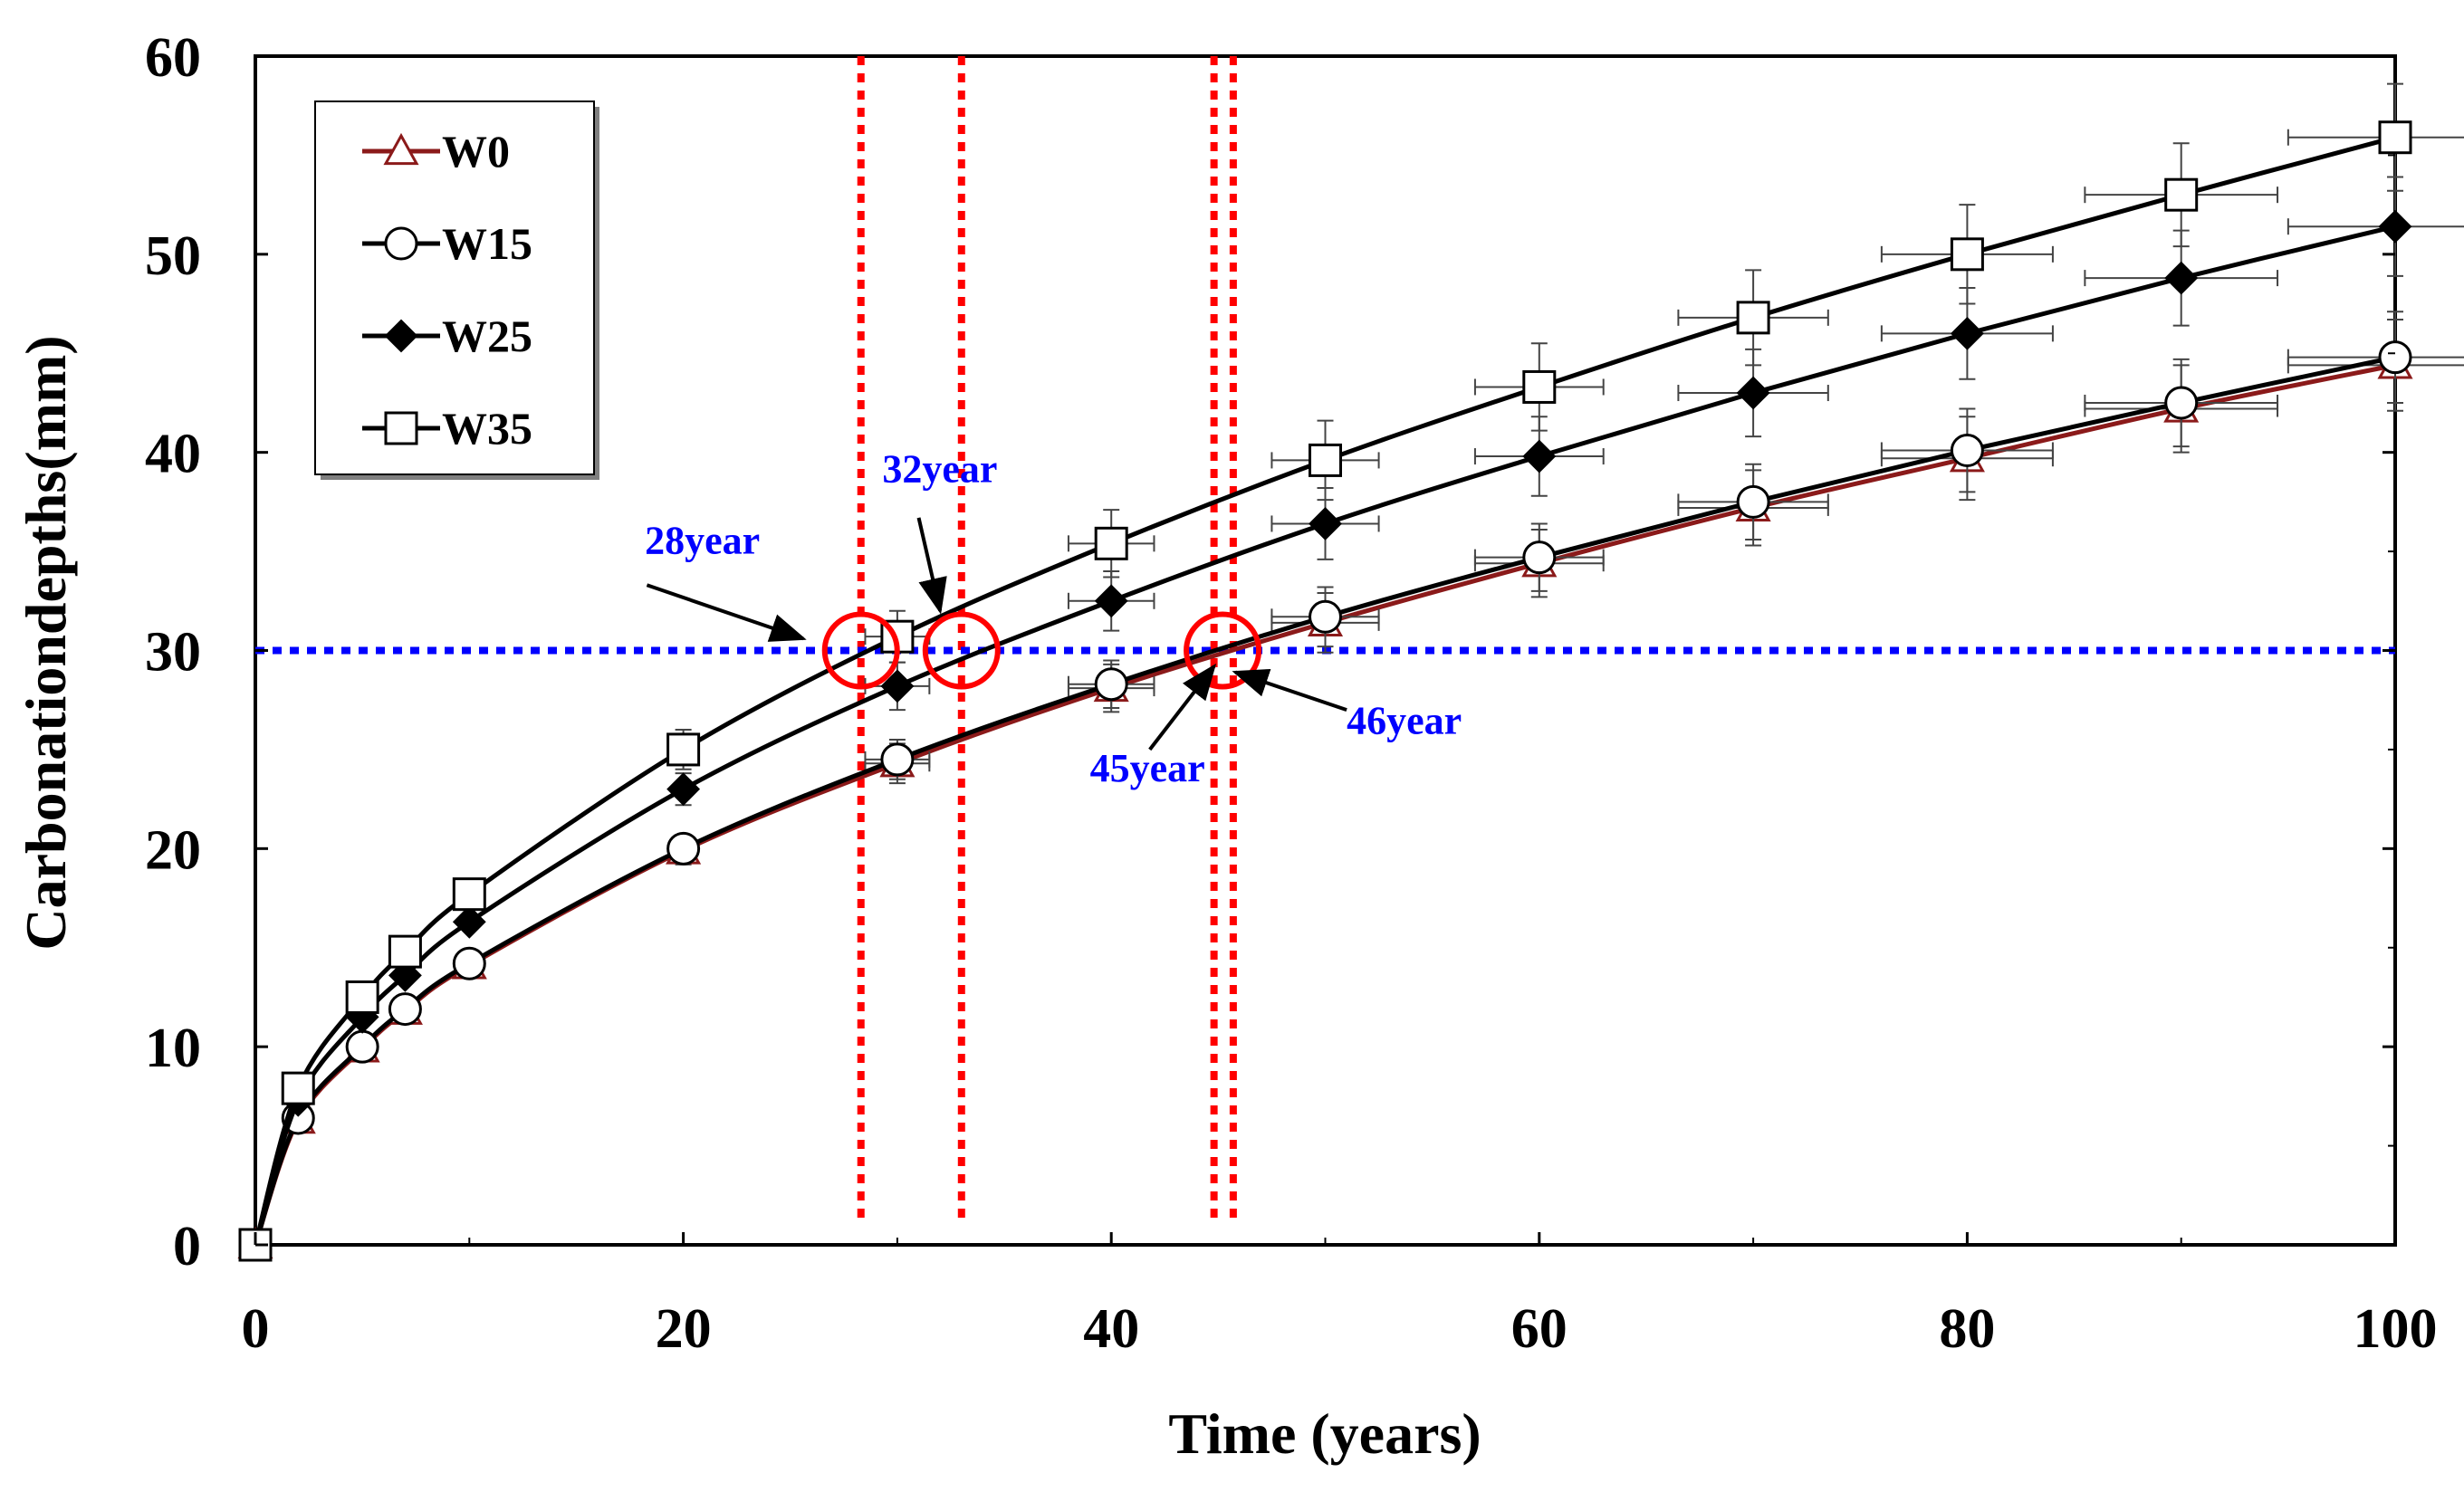 The width and height of the screenshot is (2464, 1492). I want to click on legend-item-w25: W25, so click(447, 336).